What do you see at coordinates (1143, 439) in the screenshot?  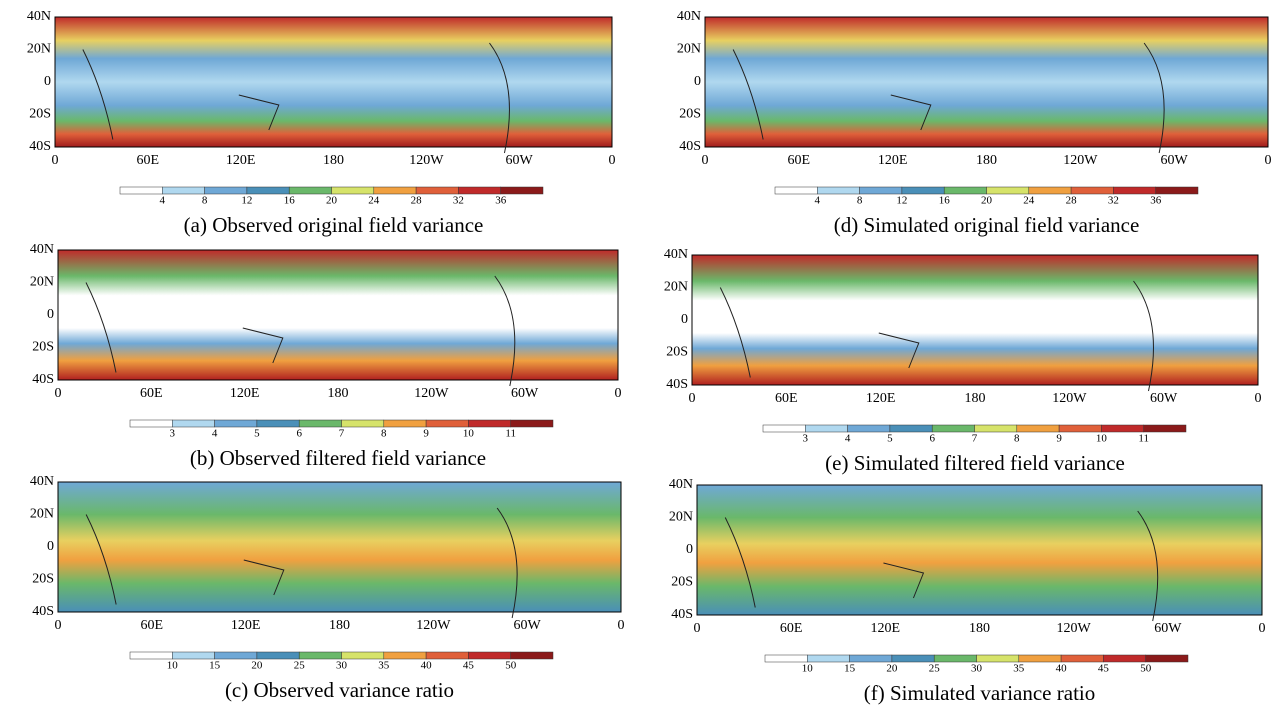 I see `colorbar-label: 11` at bounding box center [1143, 439].